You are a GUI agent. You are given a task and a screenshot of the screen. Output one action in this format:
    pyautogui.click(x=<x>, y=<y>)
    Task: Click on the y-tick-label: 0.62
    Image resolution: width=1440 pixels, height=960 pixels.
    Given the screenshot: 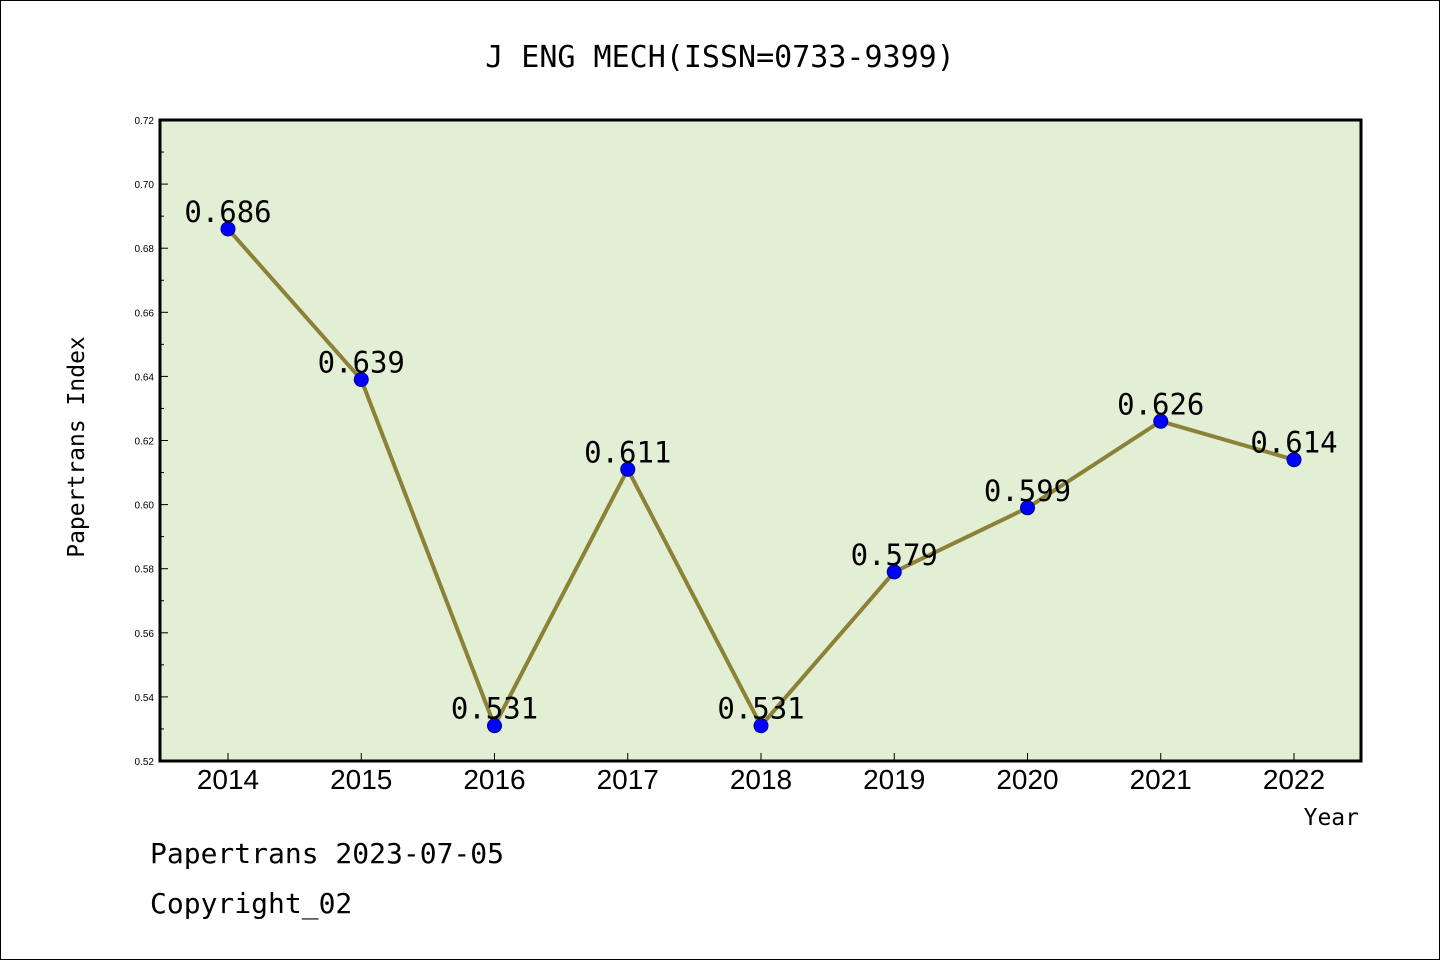 What is the action you would take?
    pyautogui.click(x=145, y=442)
    